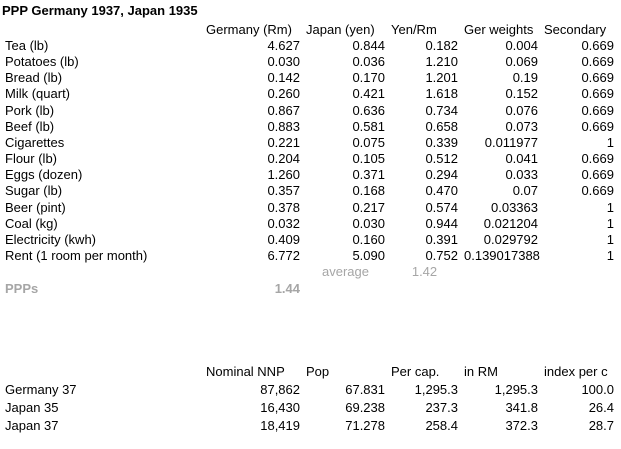 The height and width of the screenshot is (449, 621). What do you see at coordinates (521, 94) in the screenshot?
I see `cell-value: 0.152` at bounding box center [521, 94].